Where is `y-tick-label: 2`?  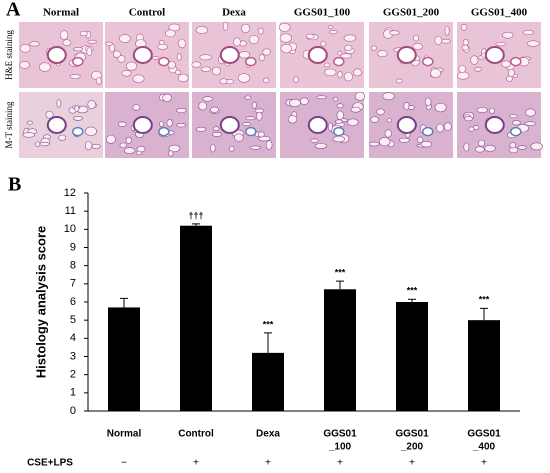 y-tick-label: 2 is located at coordinates (73, 375).